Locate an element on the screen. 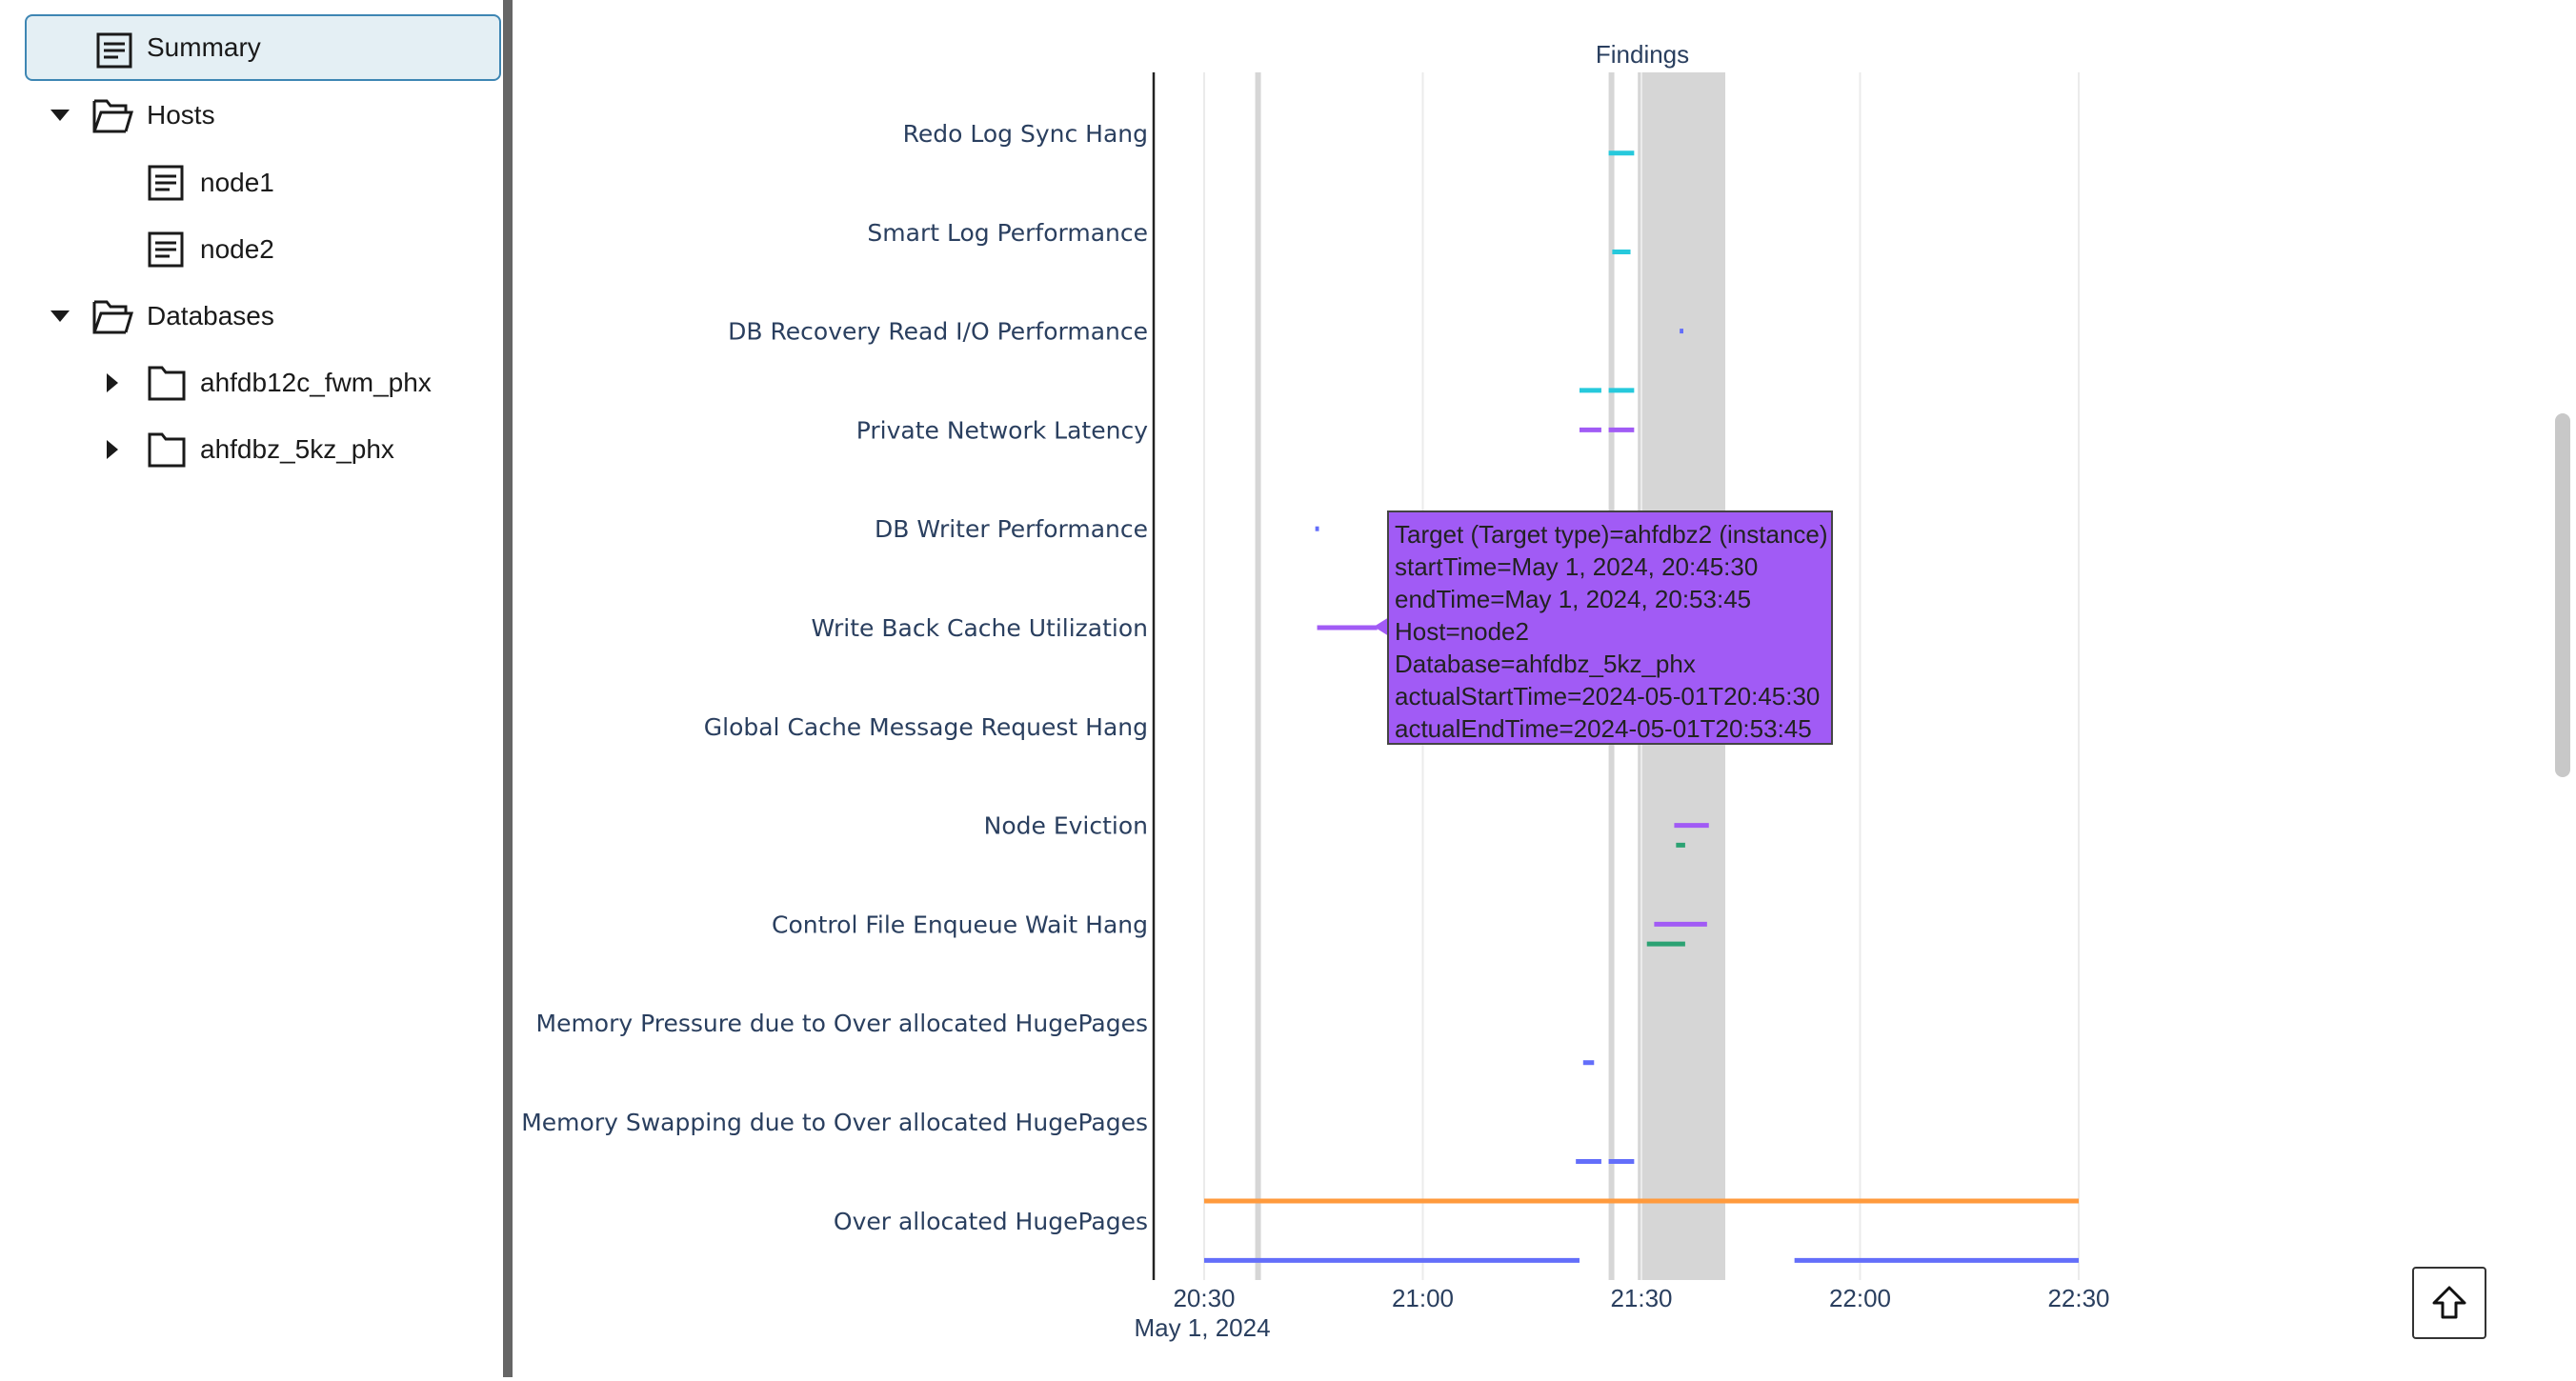  tree-item-label: node1 is located at coordinates (237, 182).